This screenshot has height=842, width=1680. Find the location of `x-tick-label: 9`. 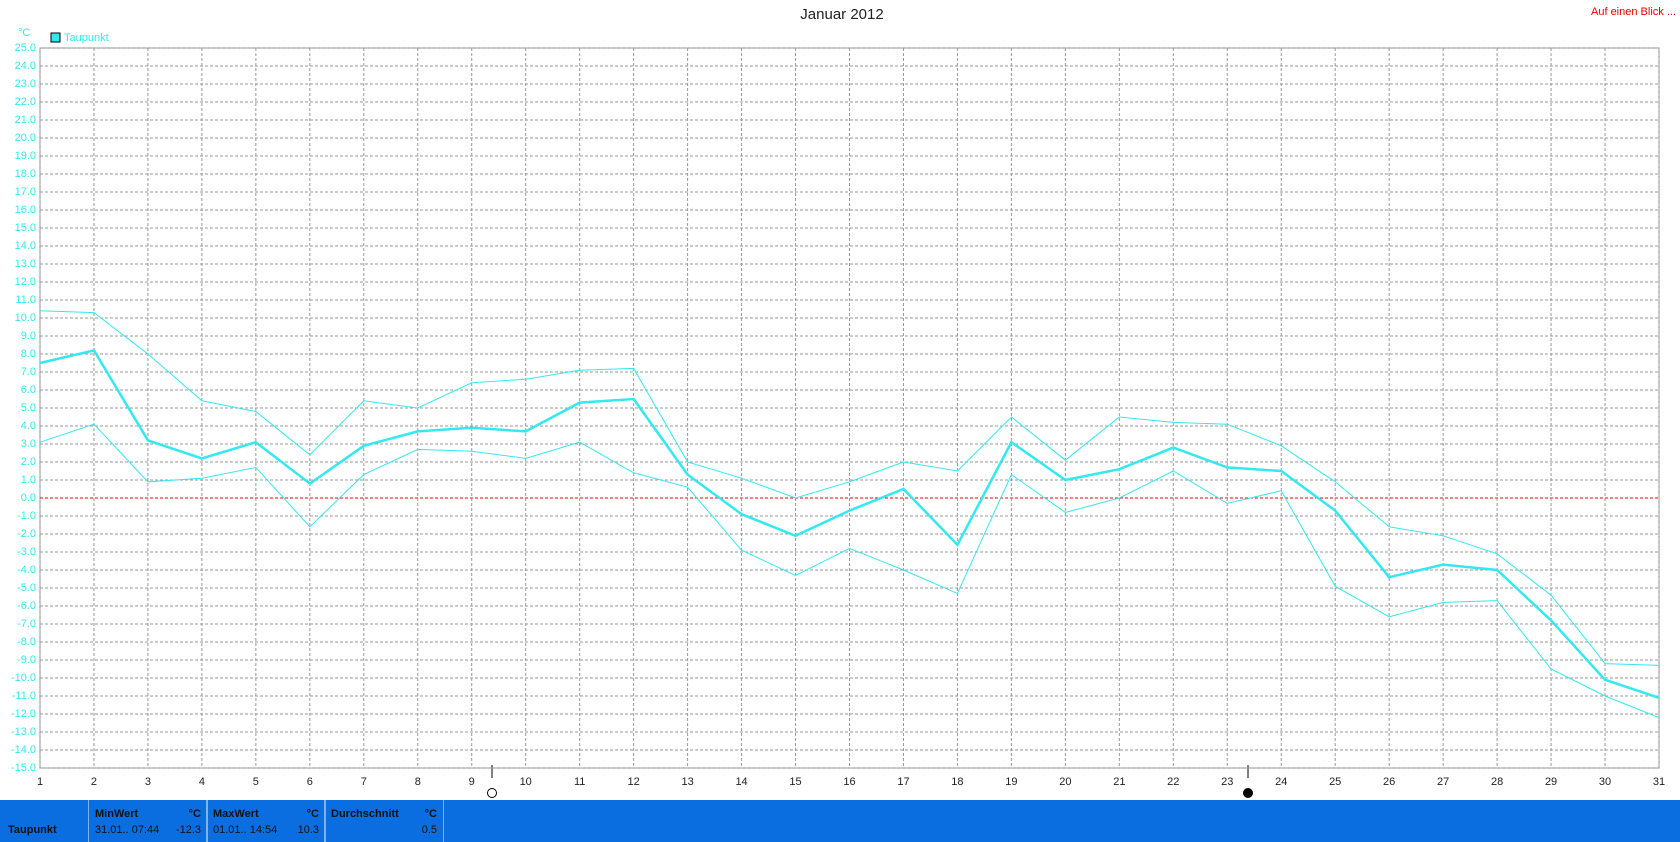

x-tick-label: 9 is located at coordinates (472, 782).